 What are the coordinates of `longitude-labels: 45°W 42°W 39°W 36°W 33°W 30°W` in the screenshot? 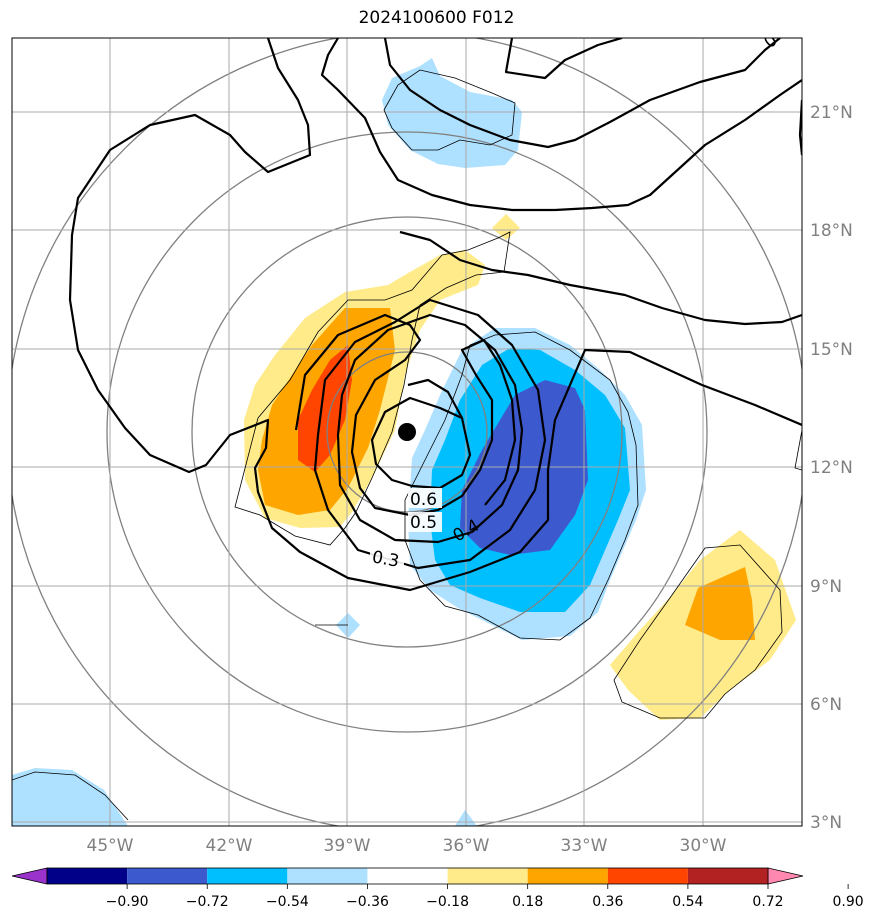 It's located at (407, 846).